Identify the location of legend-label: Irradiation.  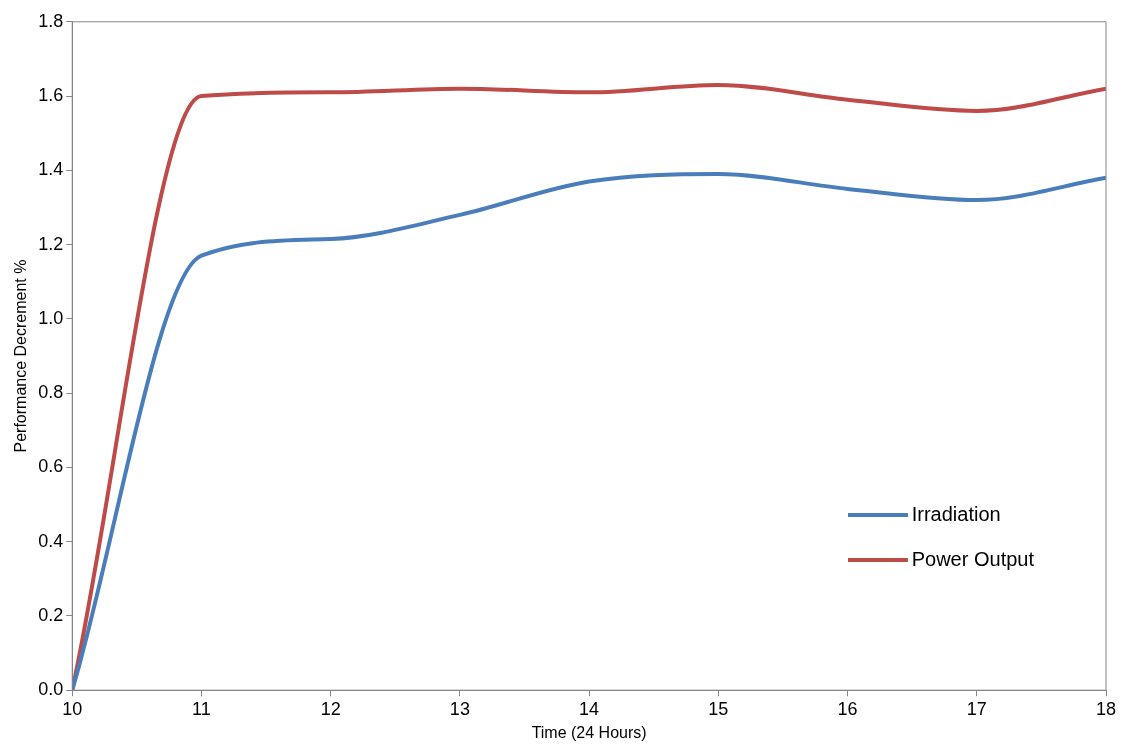
(956, 514).